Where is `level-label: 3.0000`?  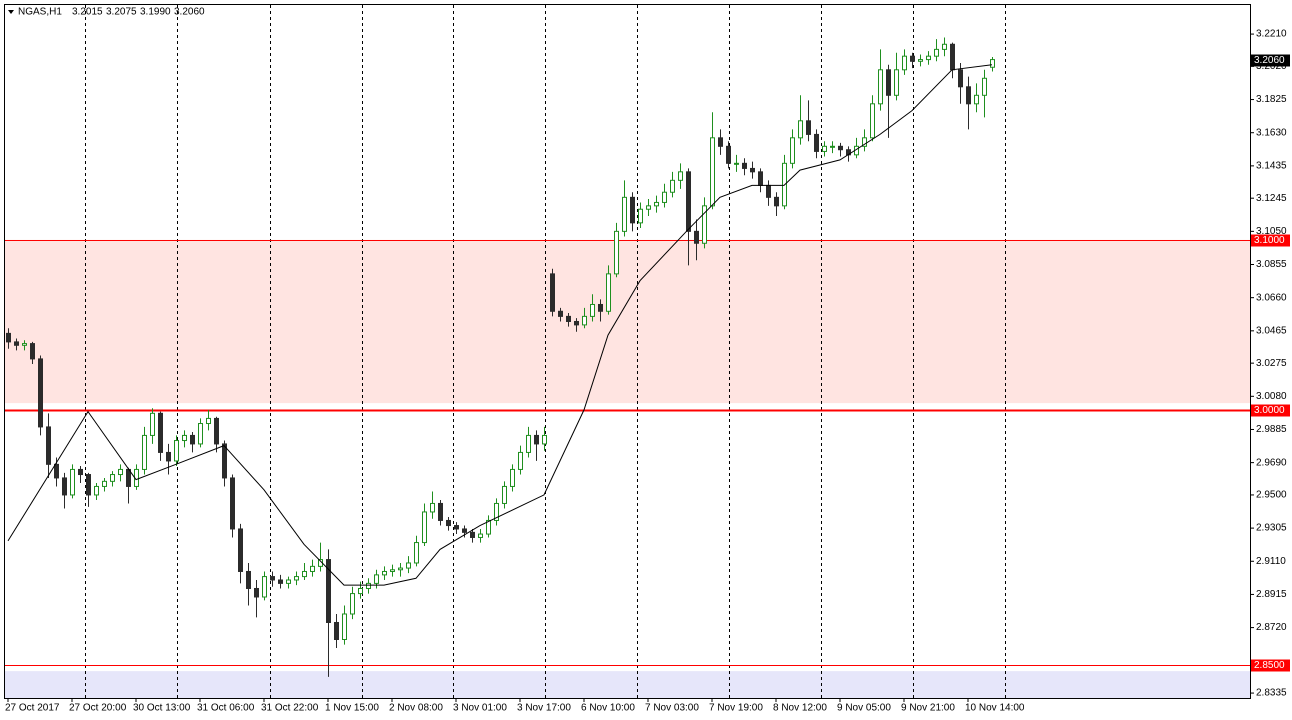
level-label: 3.0000 is located at coordinates (1269, 410).